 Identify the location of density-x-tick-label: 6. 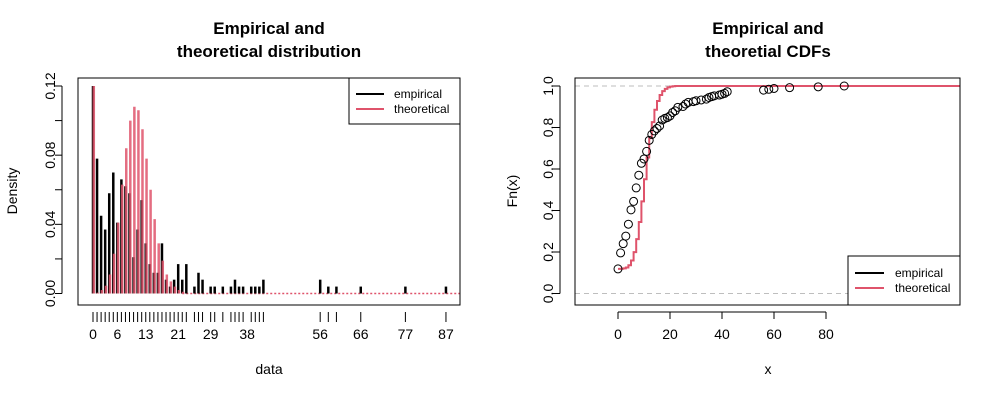
(117, 334).